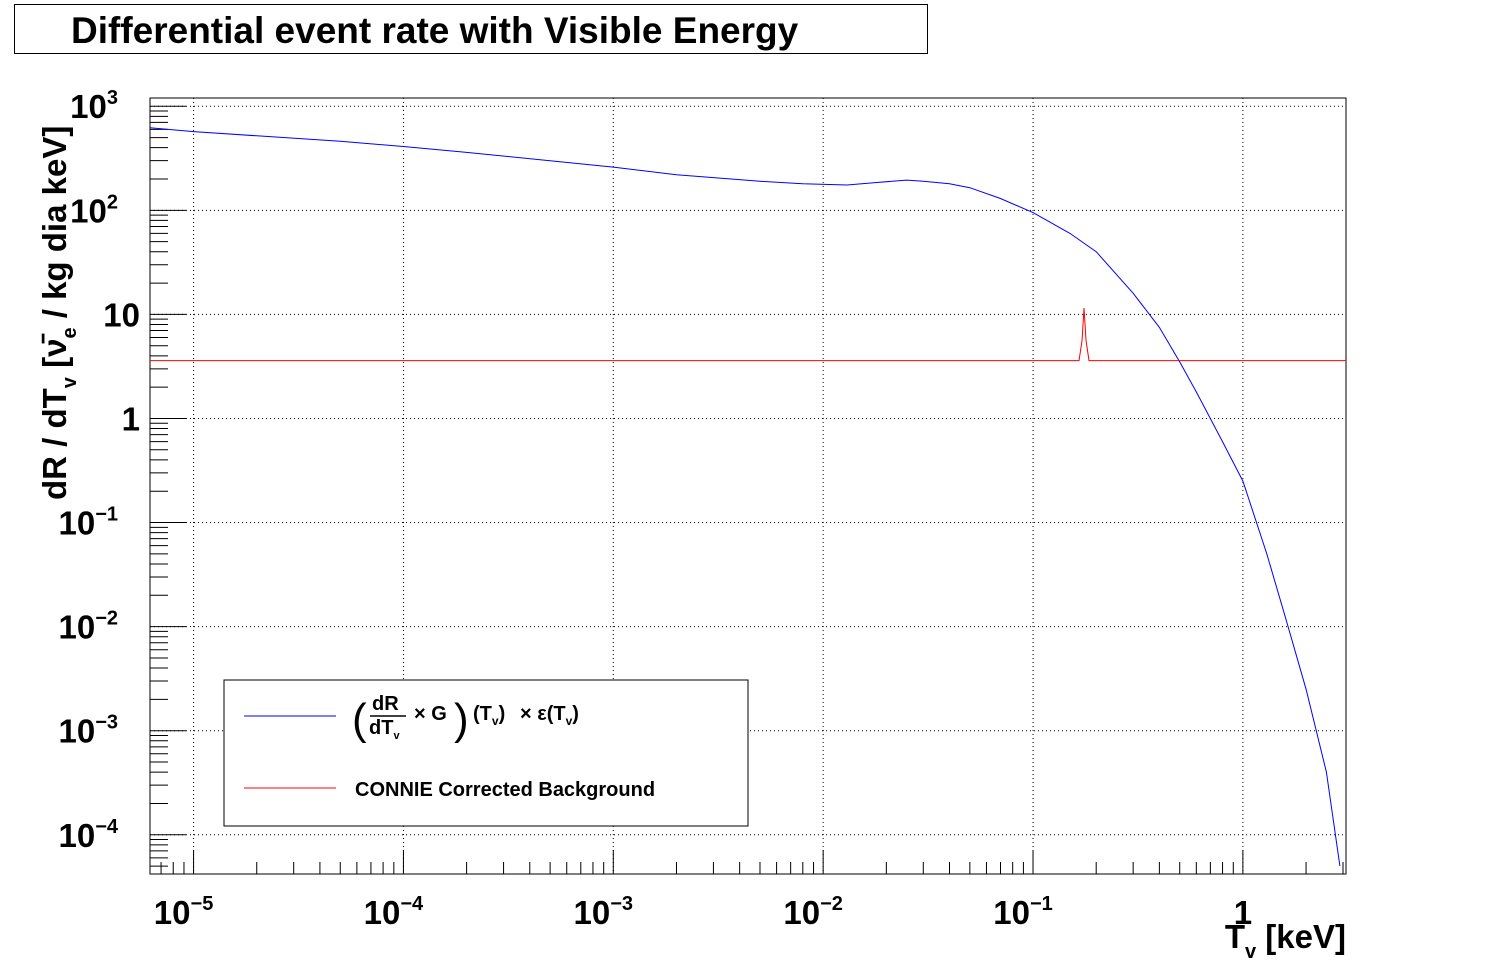 Image resolution: width=1496 pixels, height=972 pixels. I want to click on y-tick-label: 10, so click(121, 314).